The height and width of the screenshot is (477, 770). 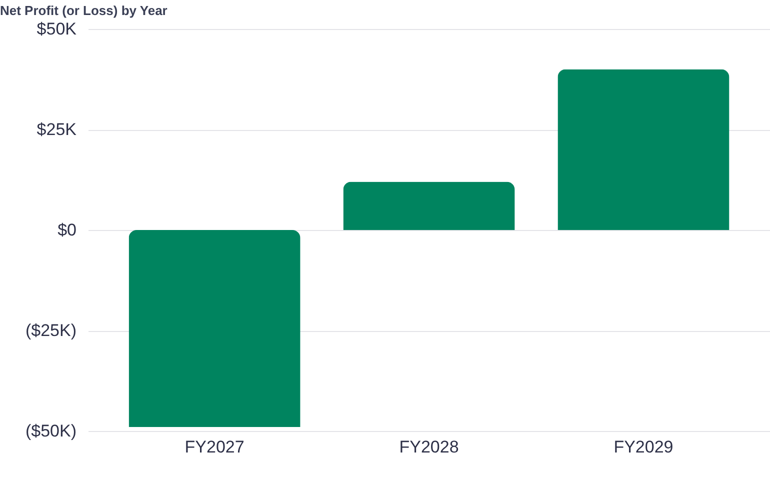 I want to click on y-tick-label: ($25K), so click(x=50, y=330).